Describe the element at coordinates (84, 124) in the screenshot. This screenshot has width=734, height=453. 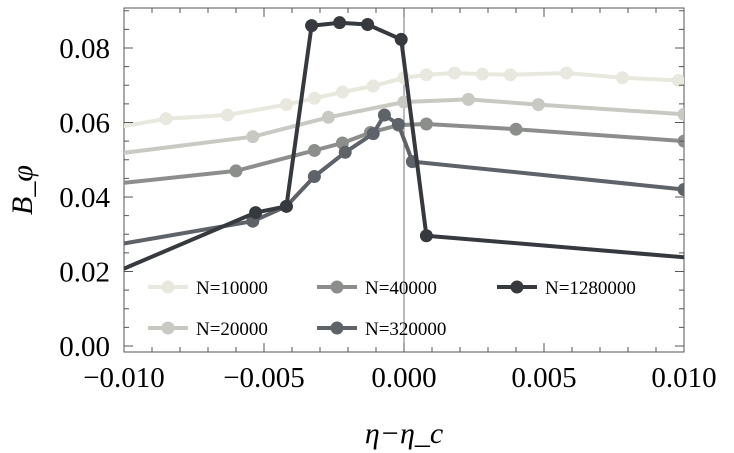
I see `y-tick-label: 0.06` at that location.